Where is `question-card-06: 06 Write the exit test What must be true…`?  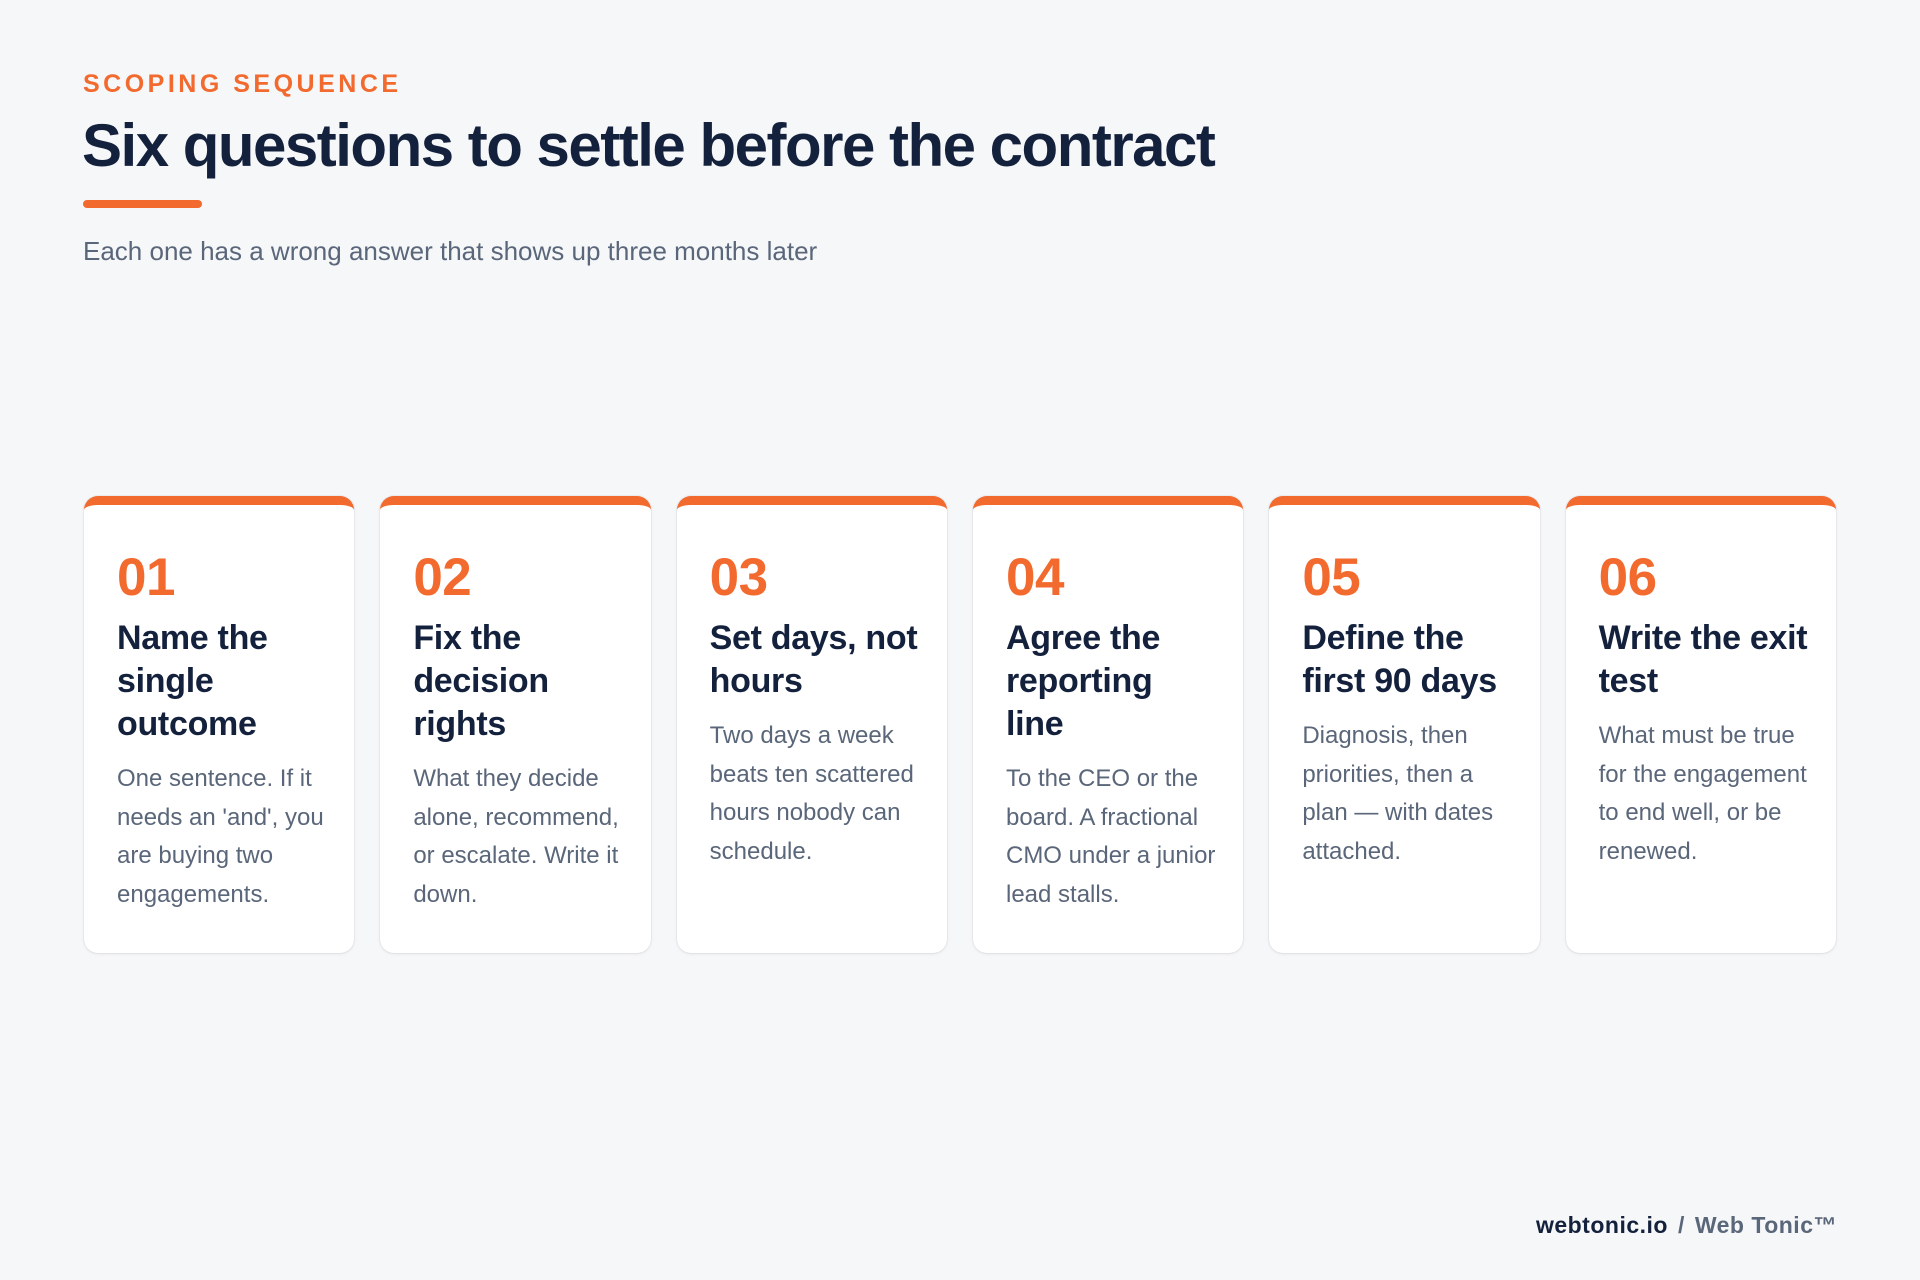 question-card-06: 06 Write the exit test What must be true… is located at coordinates (1700, 724).